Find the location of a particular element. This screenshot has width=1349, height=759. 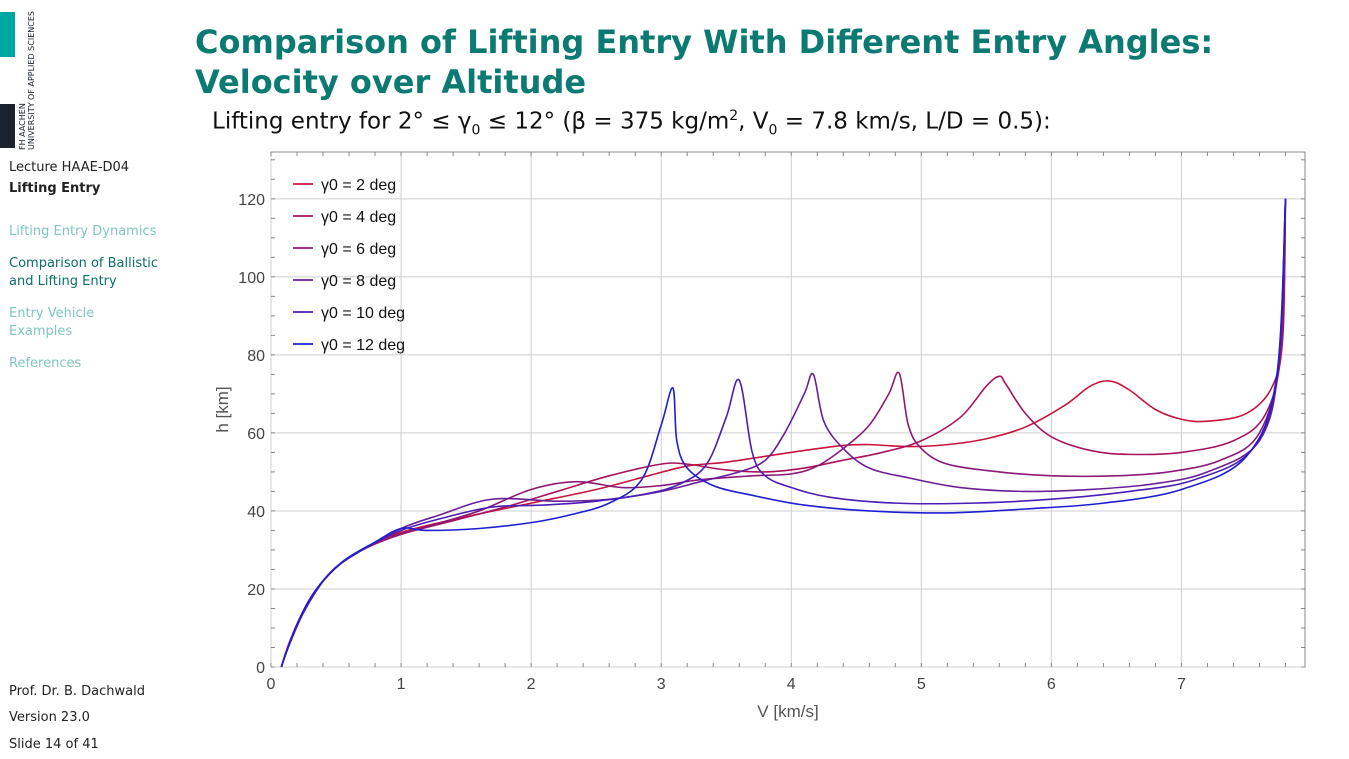

nav-item-lifting-entry-dynamics: Lifting Entry Dynamics is located at coordinates (83, 231).